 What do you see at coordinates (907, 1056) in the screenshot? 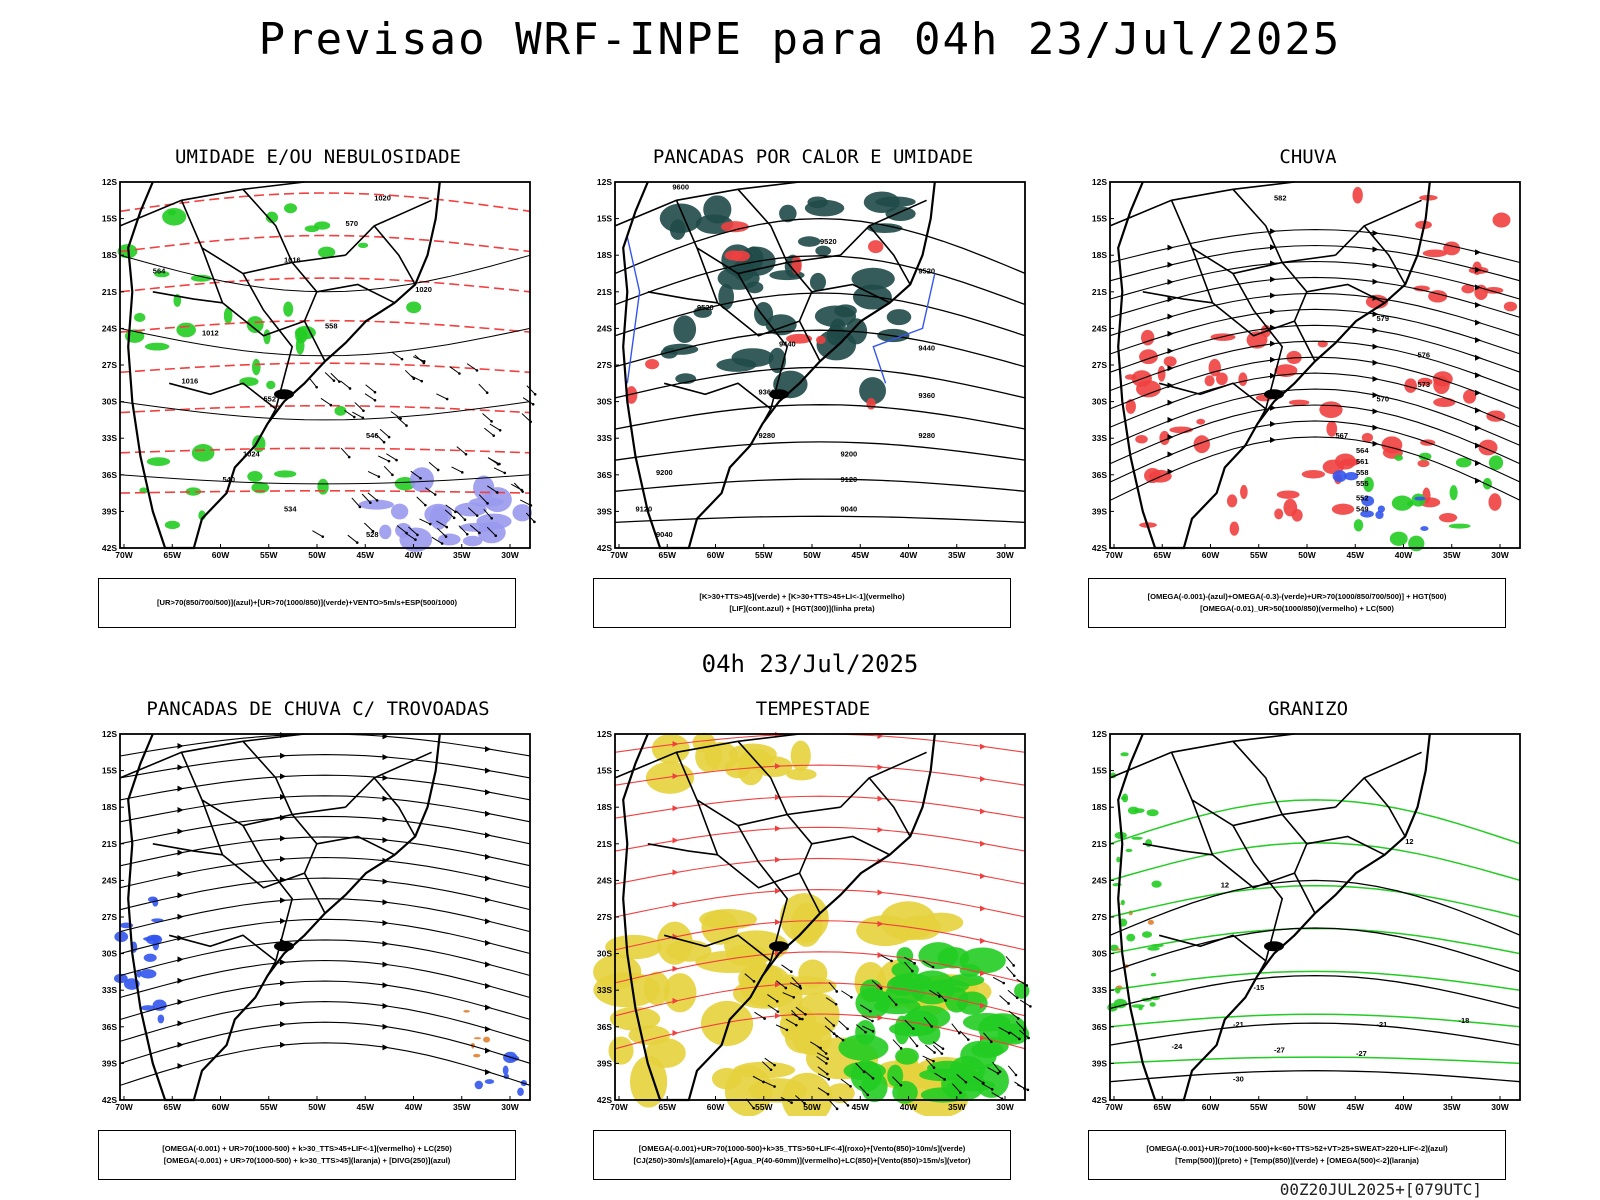
I see `wind-green-patch` at bounding box center [907, 1056].